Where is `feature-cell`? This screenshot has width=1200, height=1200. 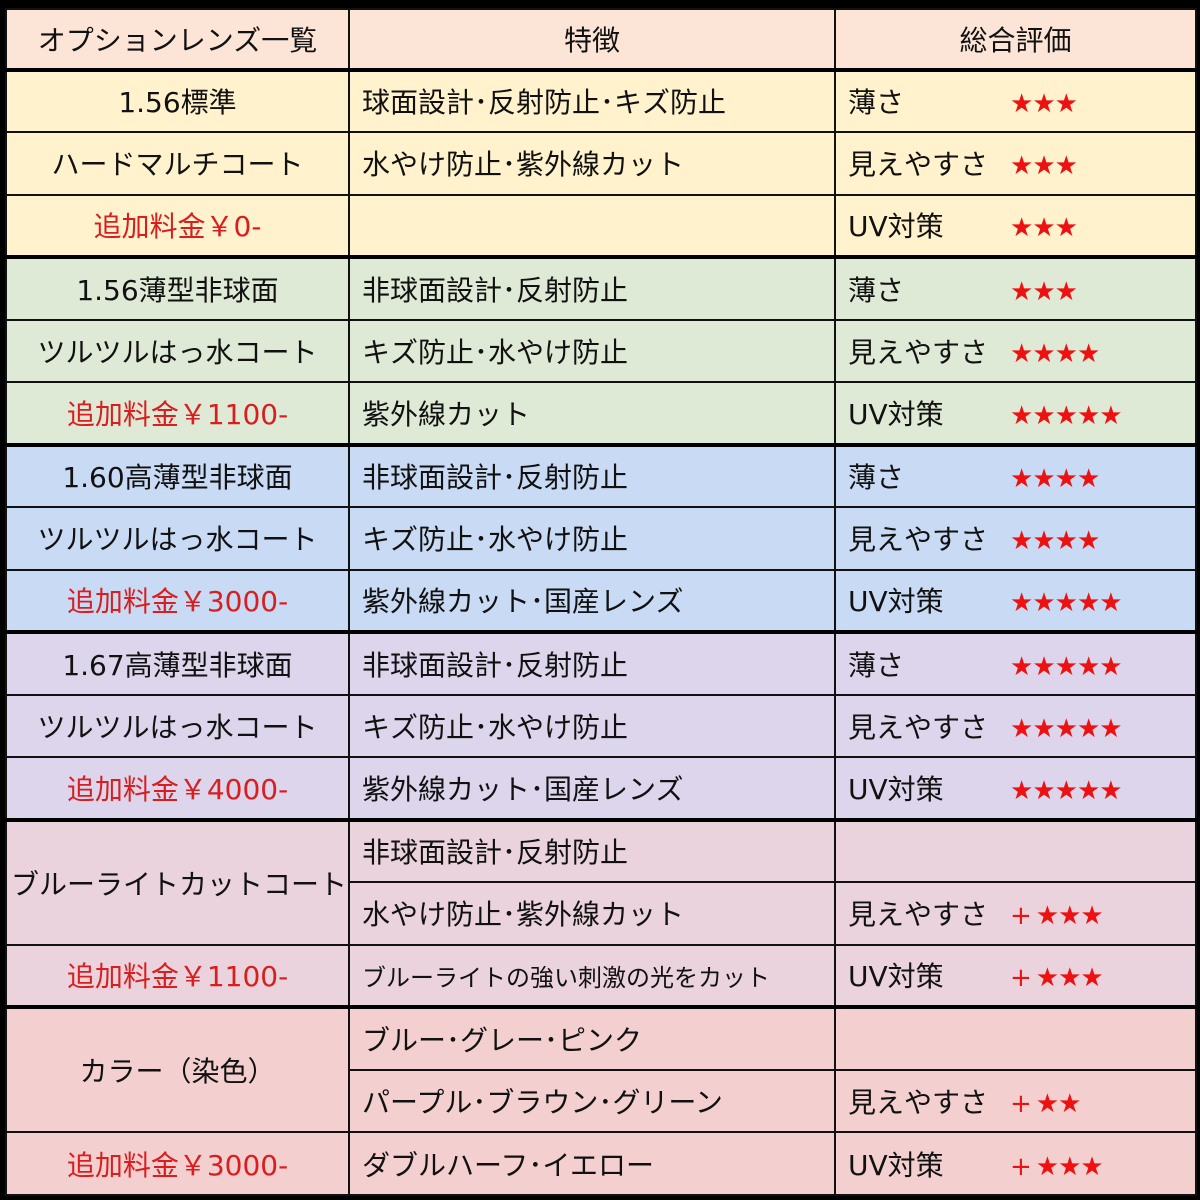 feature-cell is located at coordinates (592, 226).